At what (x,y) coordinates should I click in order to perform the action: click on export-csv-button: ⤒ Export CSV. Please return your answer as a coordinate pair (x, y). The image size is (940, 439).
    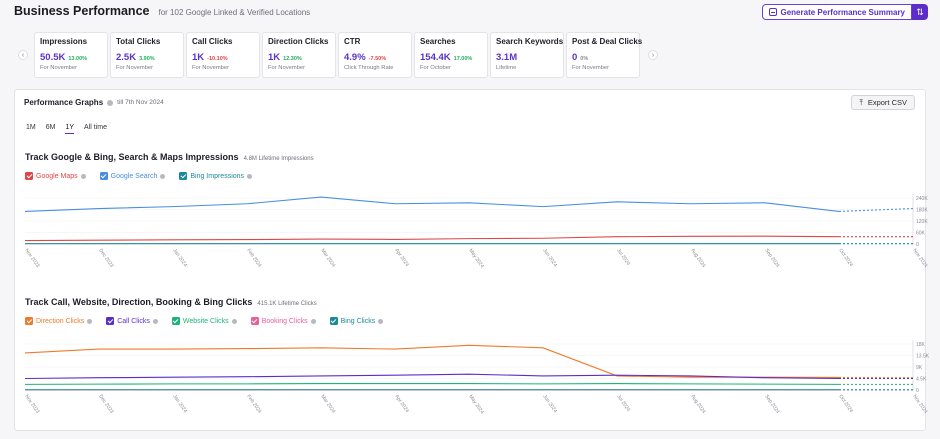
    Looking at the image, I should click on (883, 102).